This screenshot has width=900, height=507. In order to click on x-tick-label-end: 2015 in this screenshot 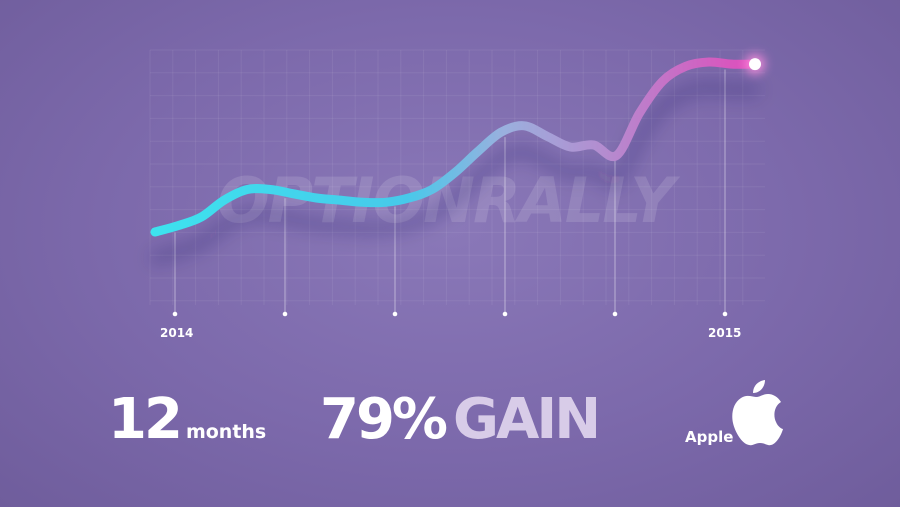, I will do `click(724, 333)`.